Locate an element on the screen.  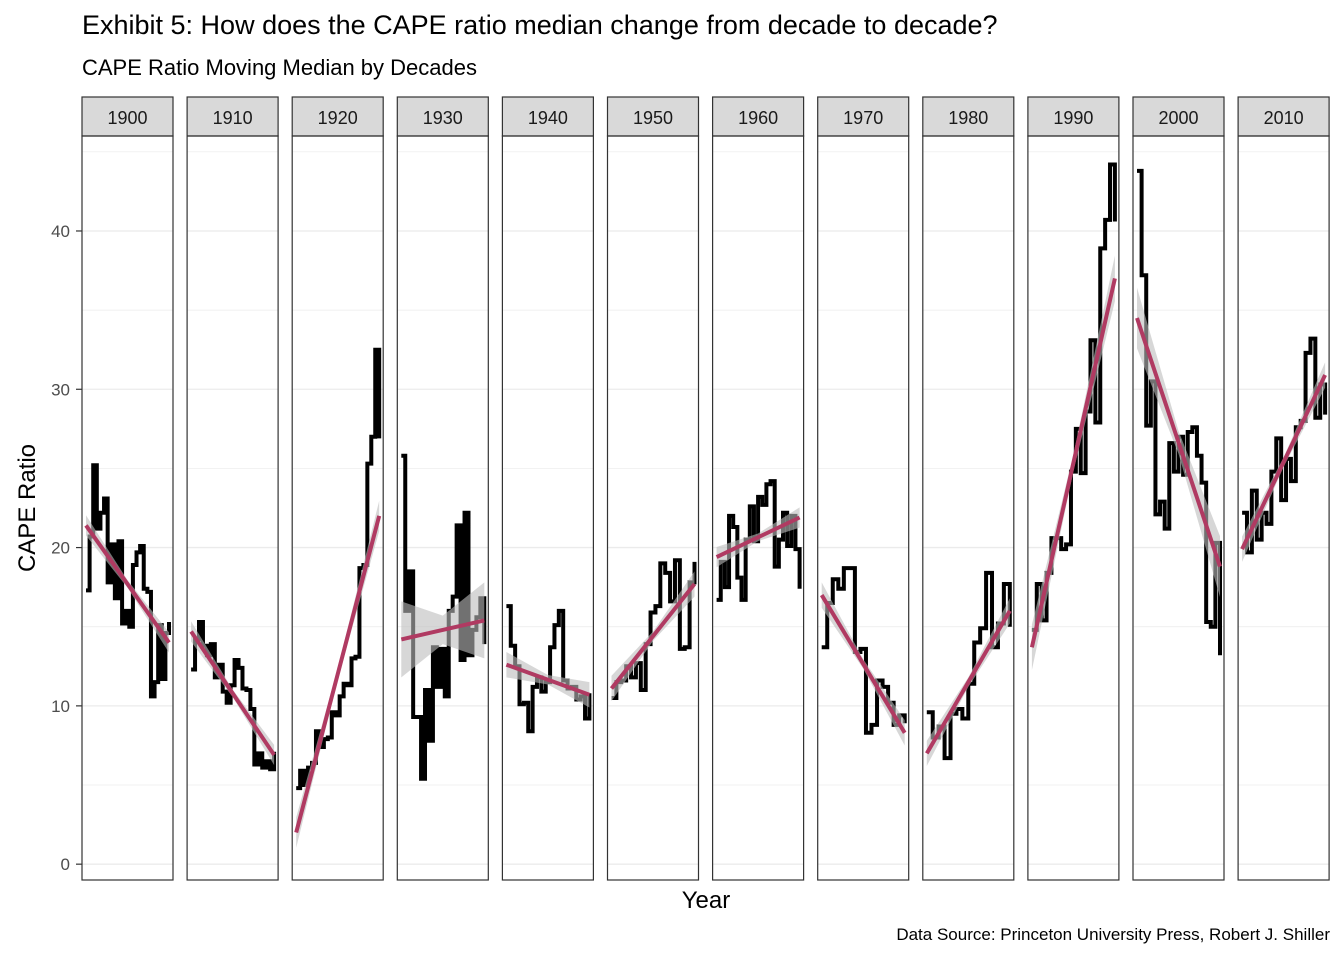
facet-panel-1930: 1930 is located at coordinates (442, 488).